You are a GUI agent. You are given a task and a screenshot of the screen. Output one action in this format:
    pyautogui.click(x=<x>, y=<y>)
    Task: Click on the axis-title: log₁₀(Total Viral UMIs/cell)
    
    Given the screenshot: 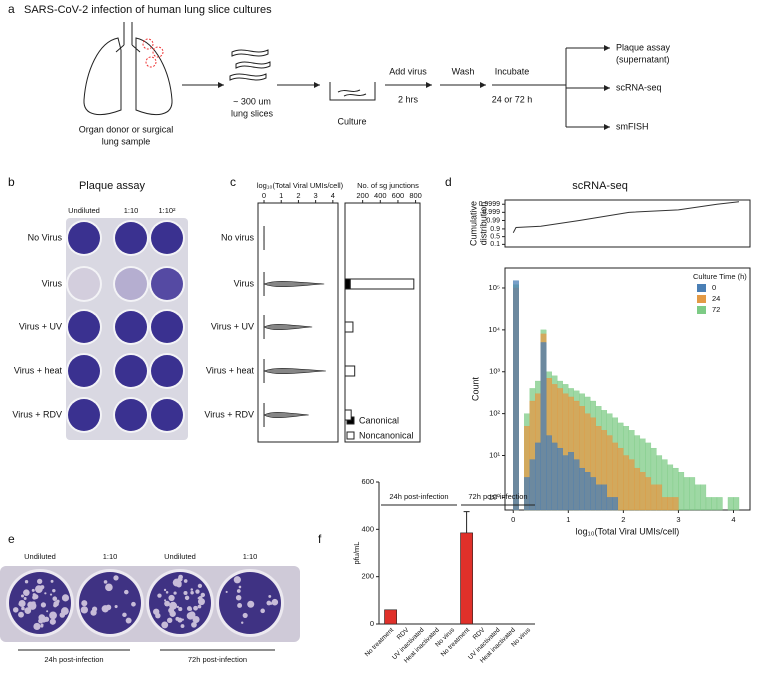 What is the action you would take?
    pyautogui.click(x=300, y=185)
    